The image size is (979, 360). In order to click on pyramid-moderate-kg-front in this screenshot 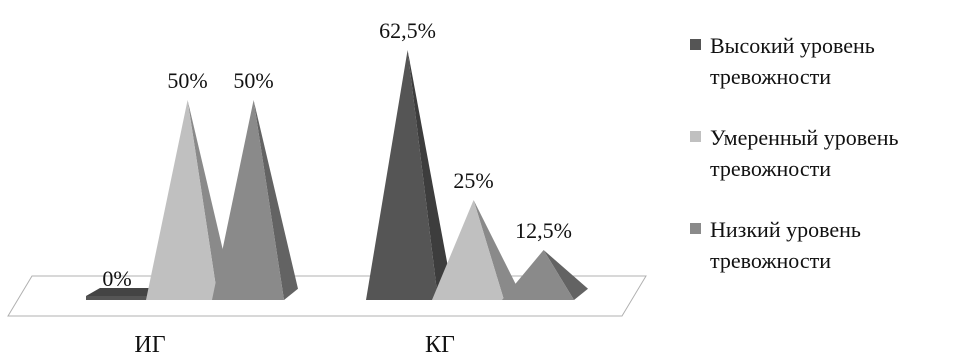, I will do `click(468, 250)`.